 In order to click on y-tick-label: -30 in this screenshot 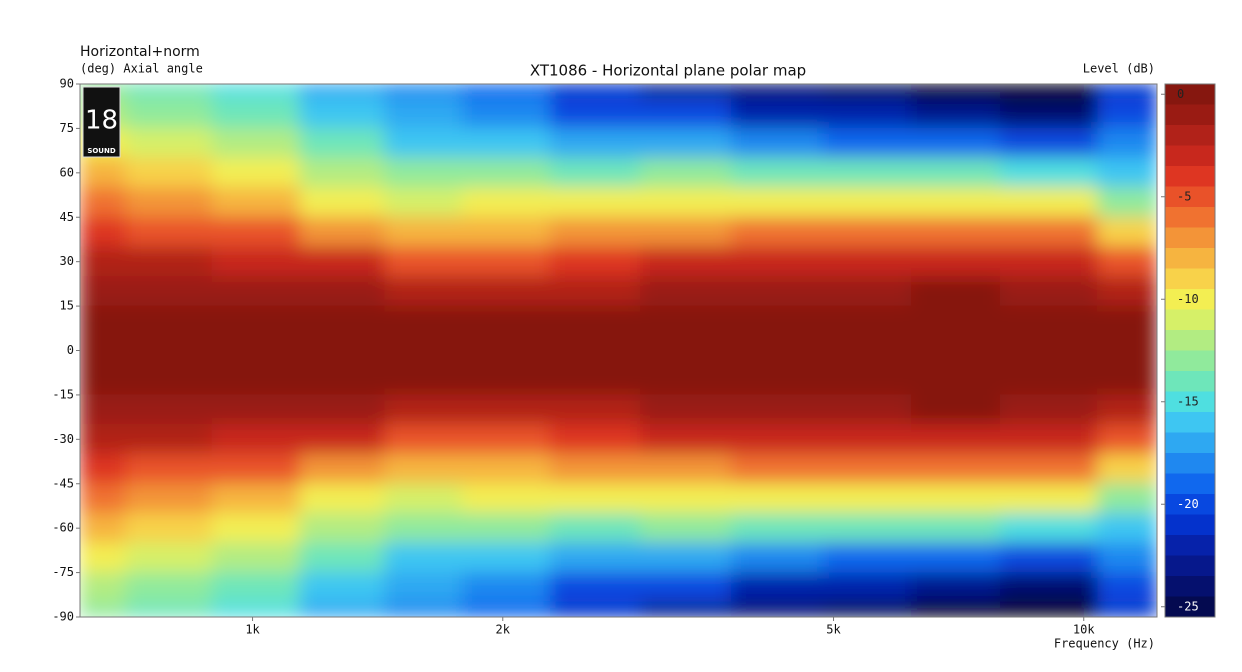, I will do `click(63, 439)`.